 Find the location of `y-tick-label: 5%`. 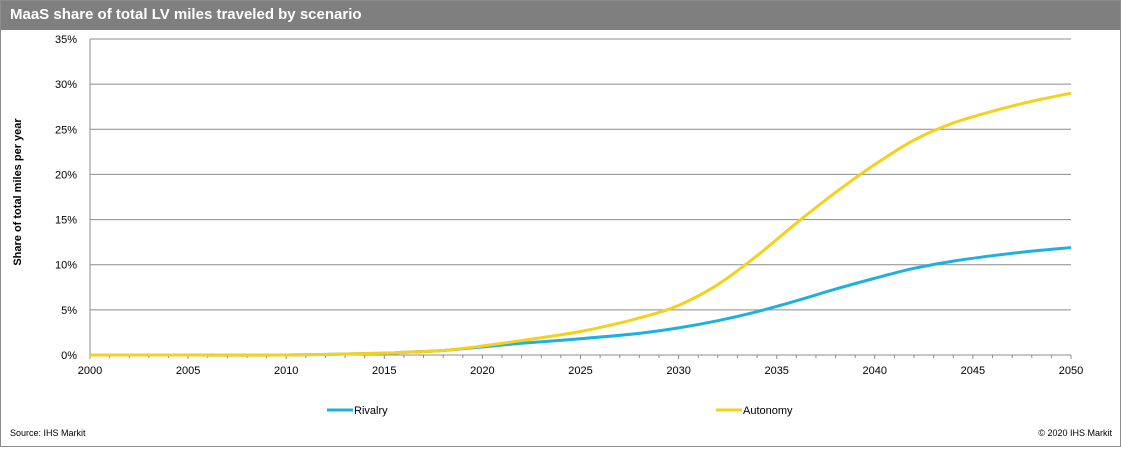

y-tick-label: 5% is located at coordinates (69, 311).